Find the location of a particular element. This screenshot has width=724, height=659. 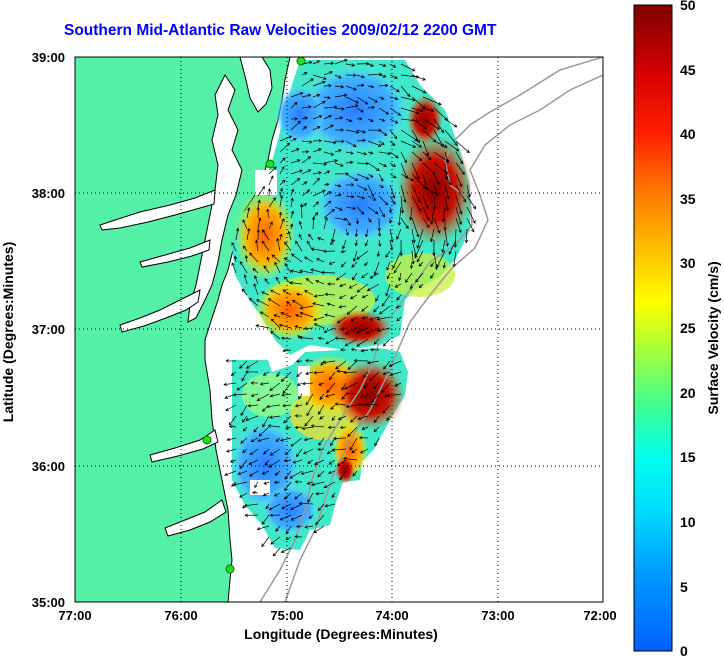

y-axis-title: Latitude (Degrees:Minutes) is located at coordinates (8, 332).